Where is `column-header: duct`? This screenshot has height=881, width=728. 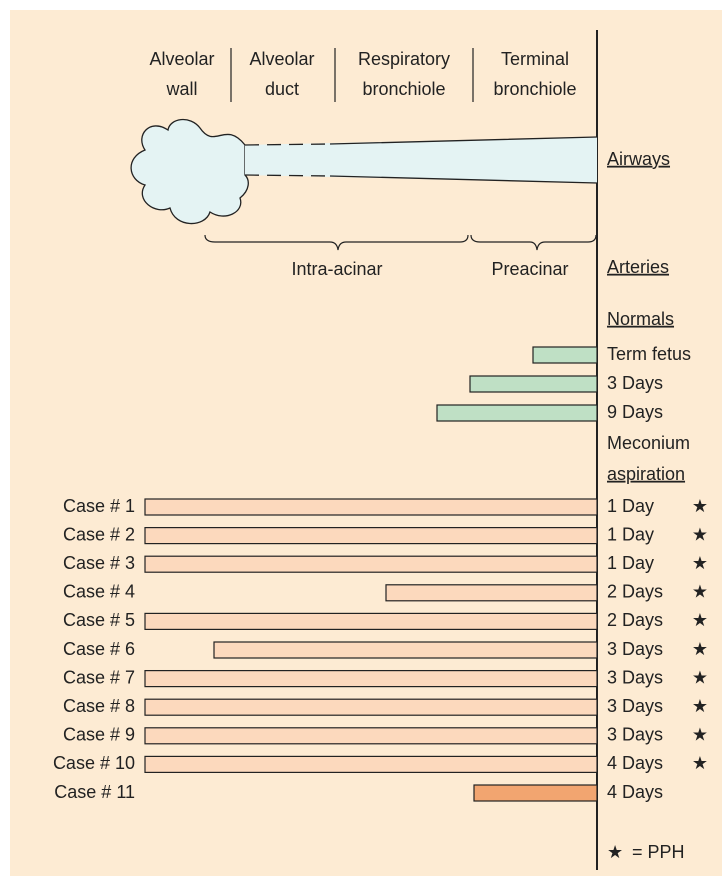 column-header: duct is located at coordinates (282, 89).